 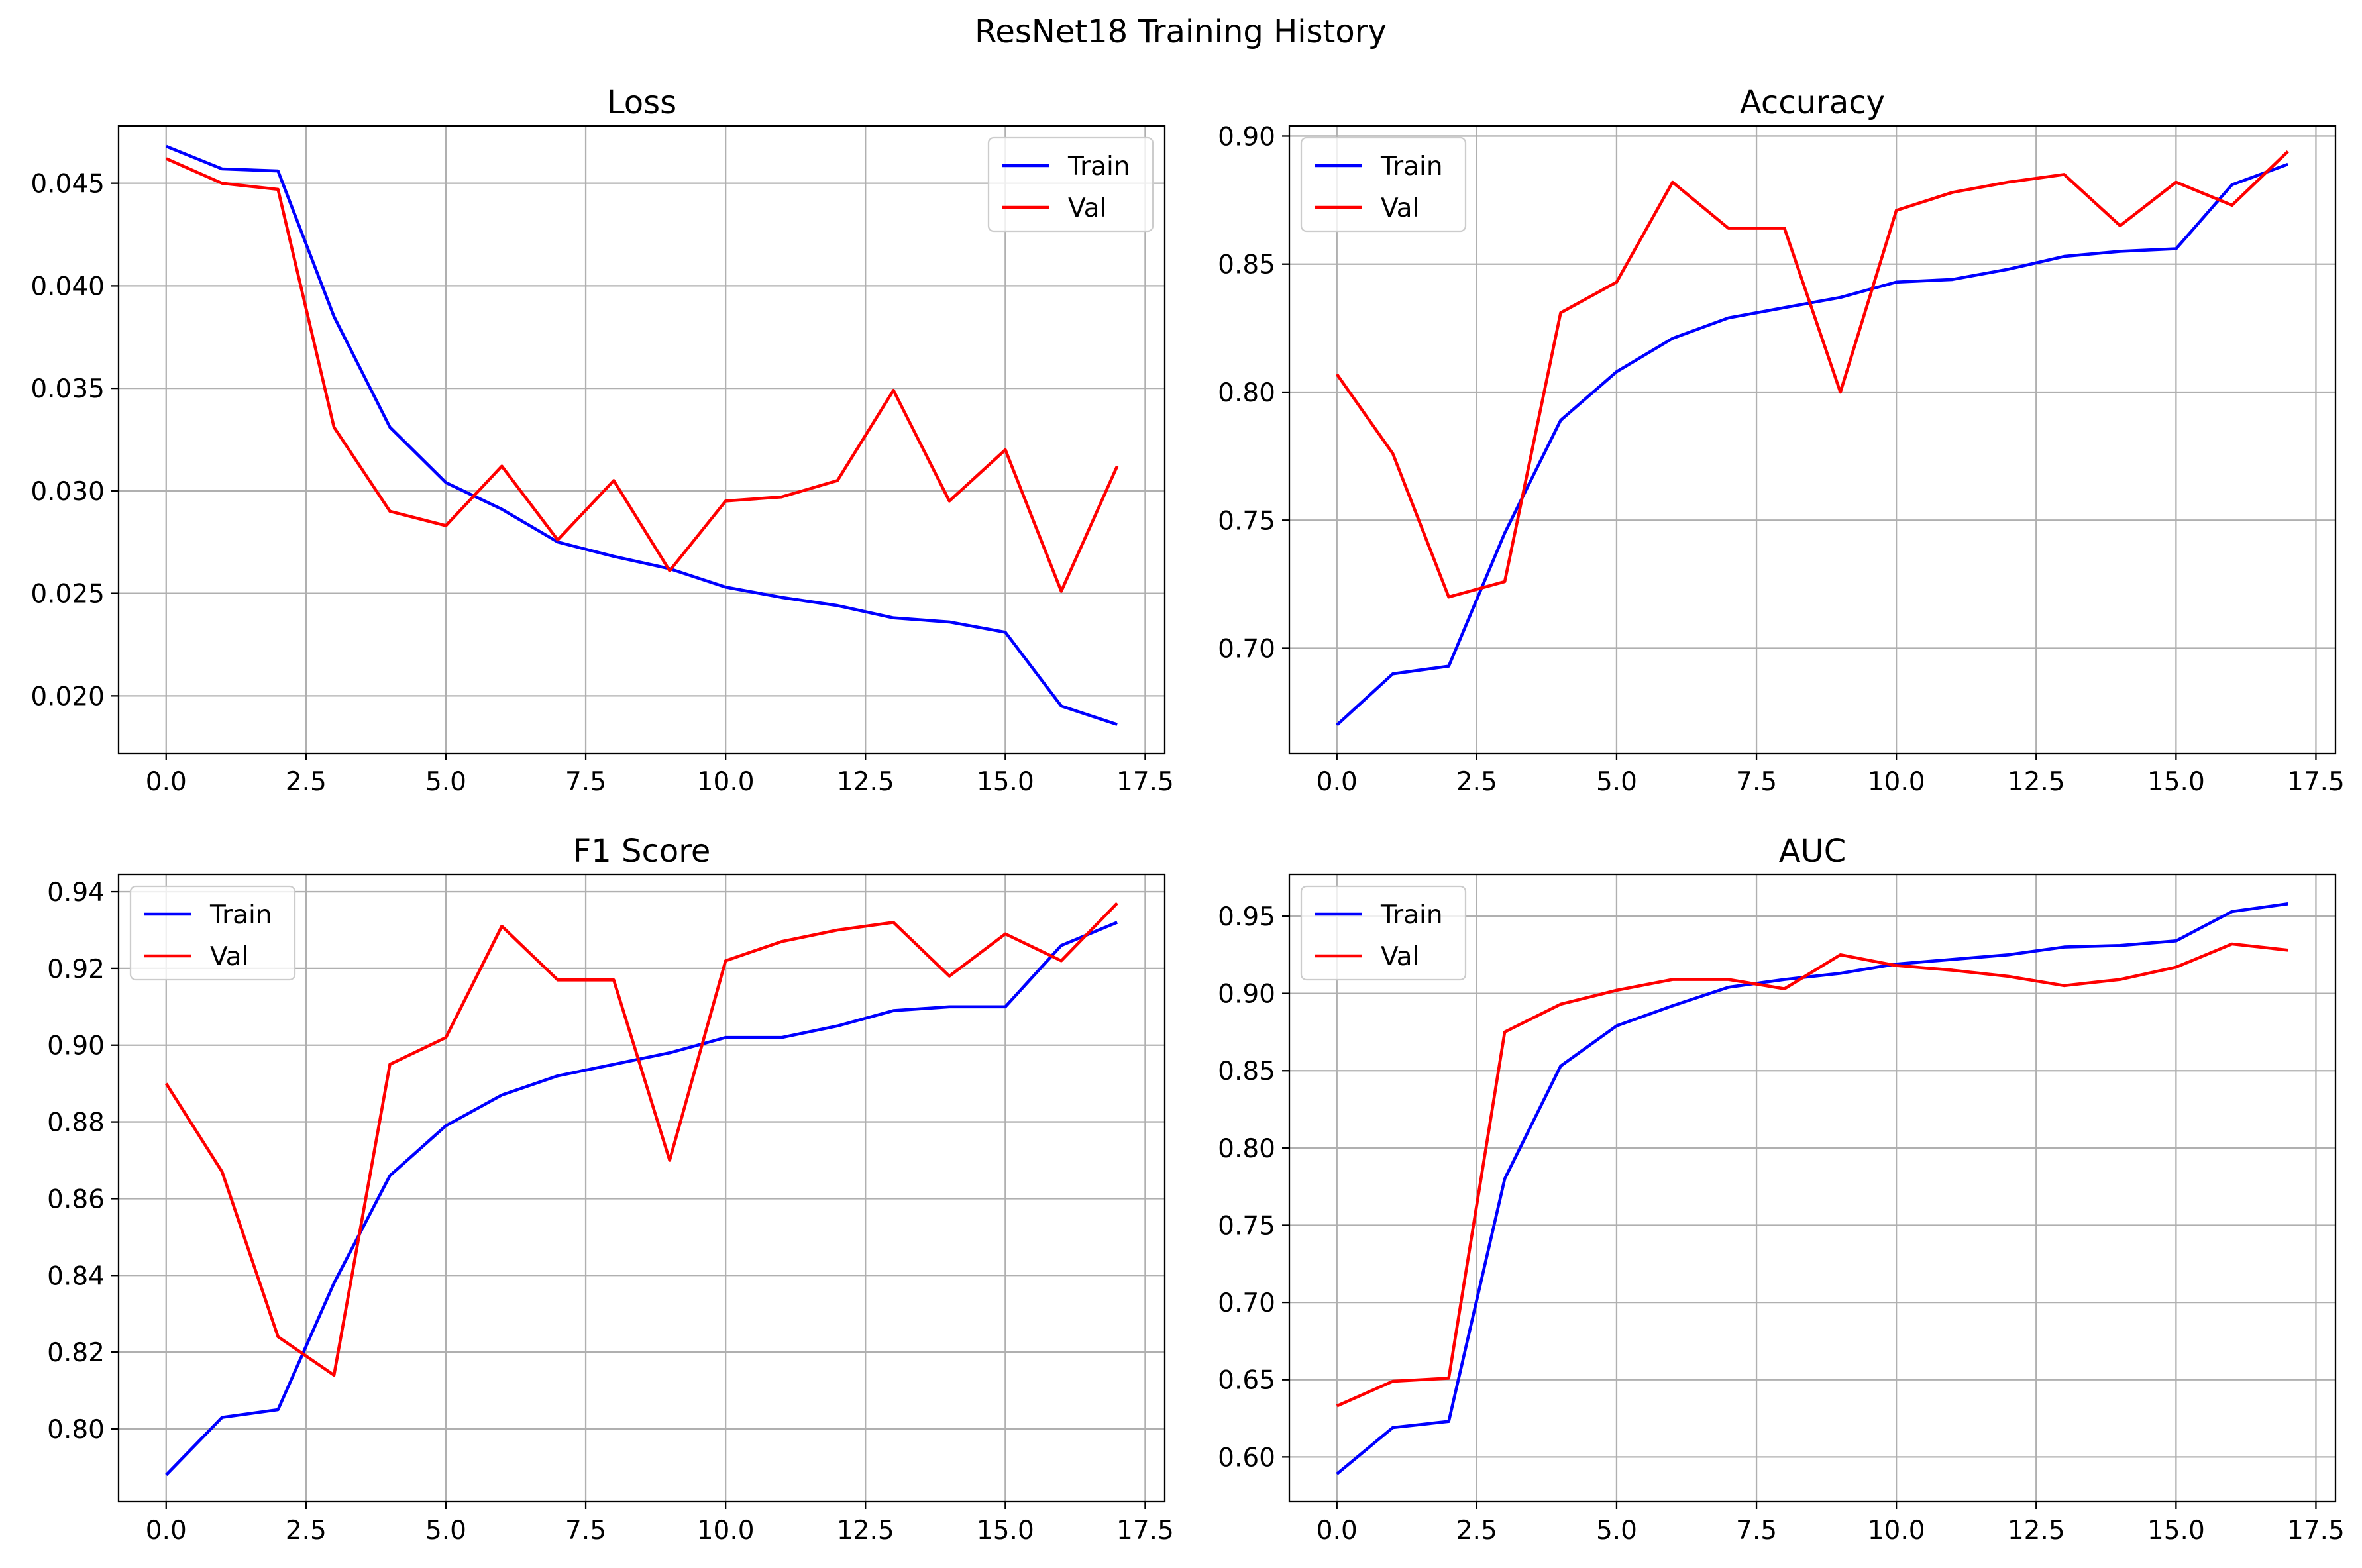 What do you see at coordinates (67, 184) in the screenshot?
I see `y-tick-label: 0.045` at bounding box center [67, 184].